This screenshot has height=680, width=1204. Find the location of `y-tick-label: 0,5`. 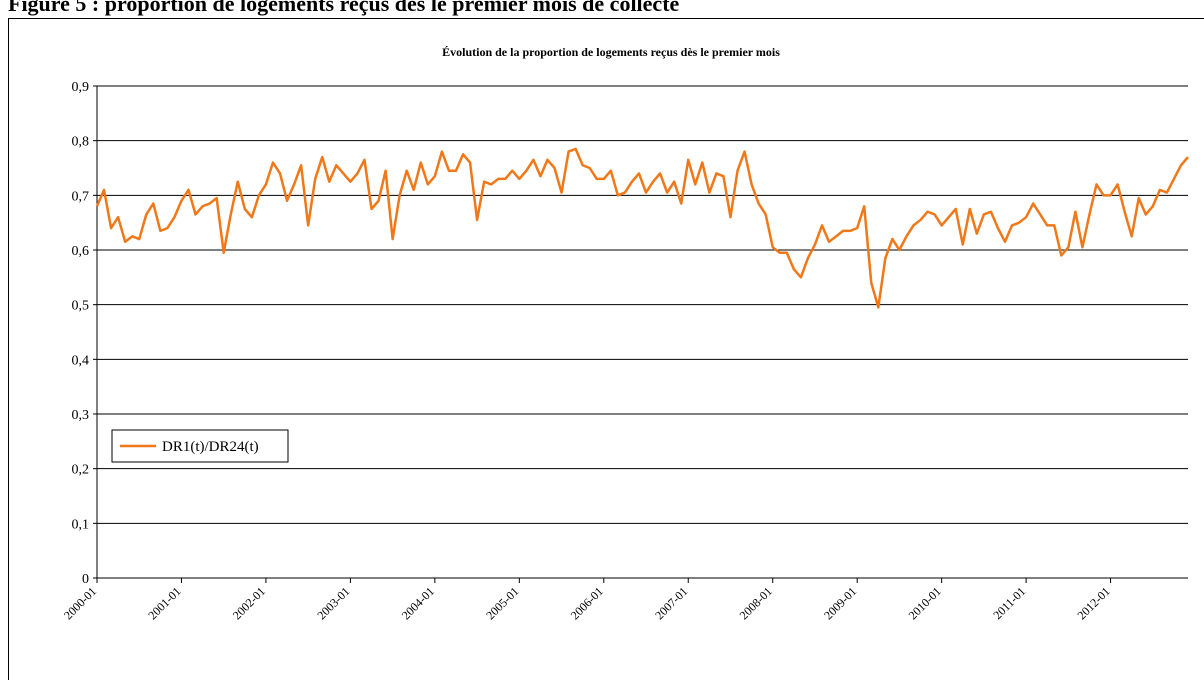

y-tick-label: 0,5 is located at coordinates (81, 306).